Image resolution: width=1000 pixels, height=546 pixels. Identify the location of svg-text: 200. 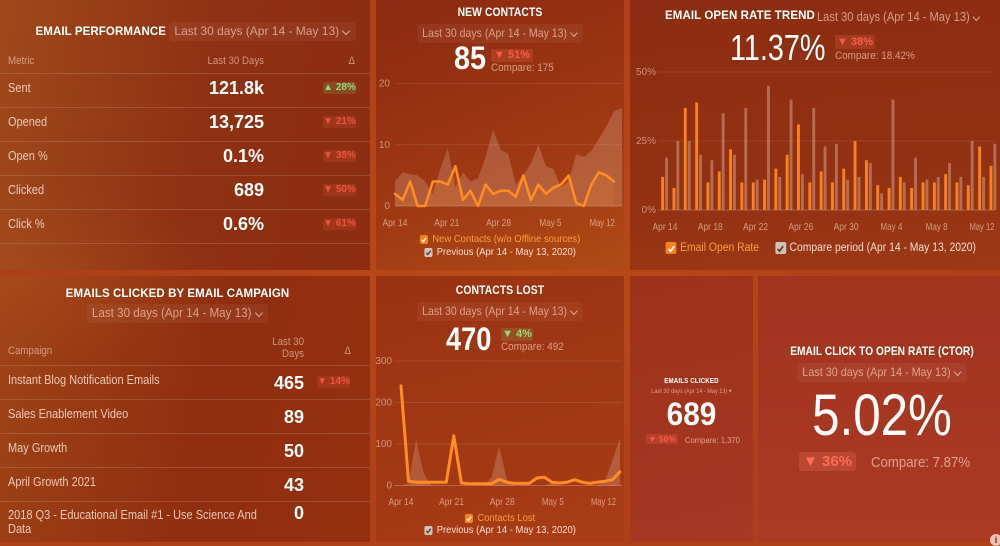
(384, 403).